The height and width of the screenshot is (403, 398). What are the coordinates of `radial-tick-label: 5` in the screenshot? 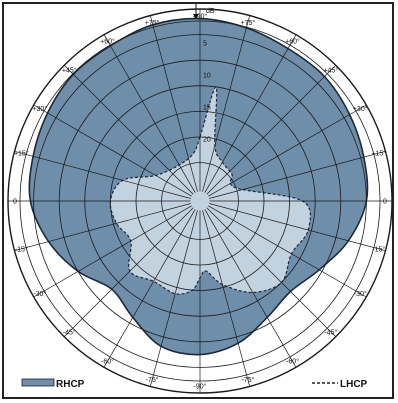 It's located at (205, 44).